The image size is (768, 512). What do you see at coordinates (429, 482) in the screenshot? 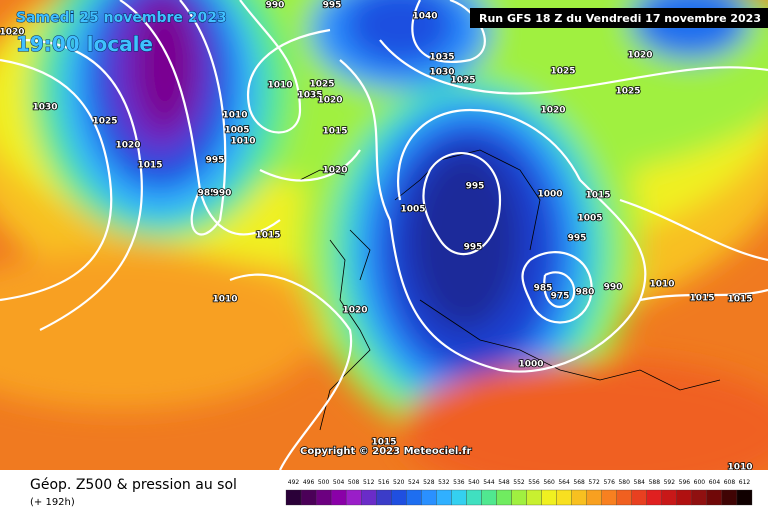
I see `scale-label: 528` at bounding box center [429, 482].